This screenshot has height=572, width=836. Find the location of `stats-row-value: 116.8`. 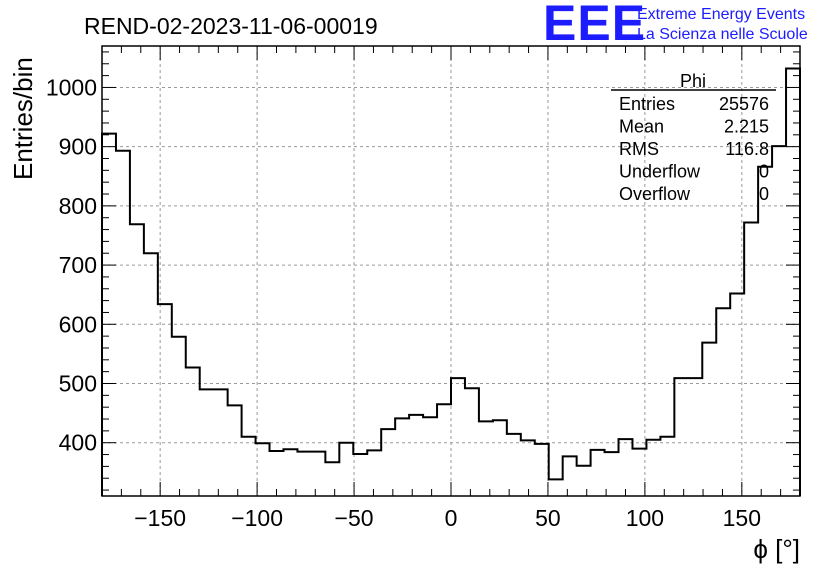

stats-row-value: 116.8 is located at coordinates (747, 149).